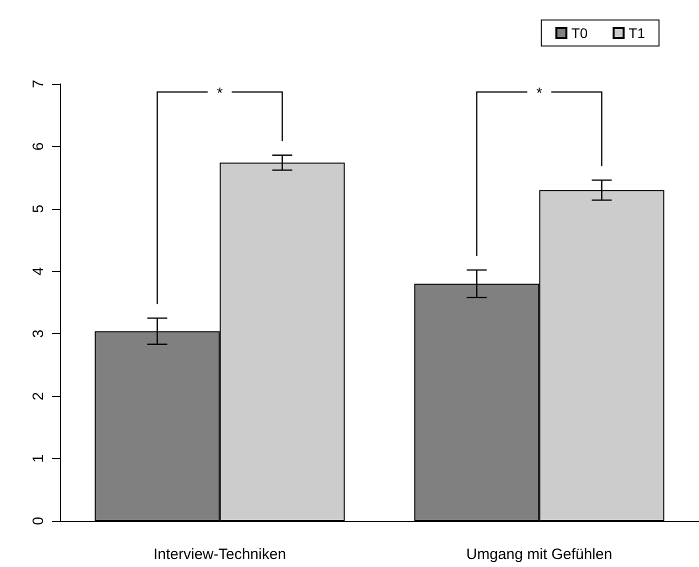 The image size is (699, 567). I want to click on x-tick-label: Umgang mit Gefühlen, so click(539, 554).